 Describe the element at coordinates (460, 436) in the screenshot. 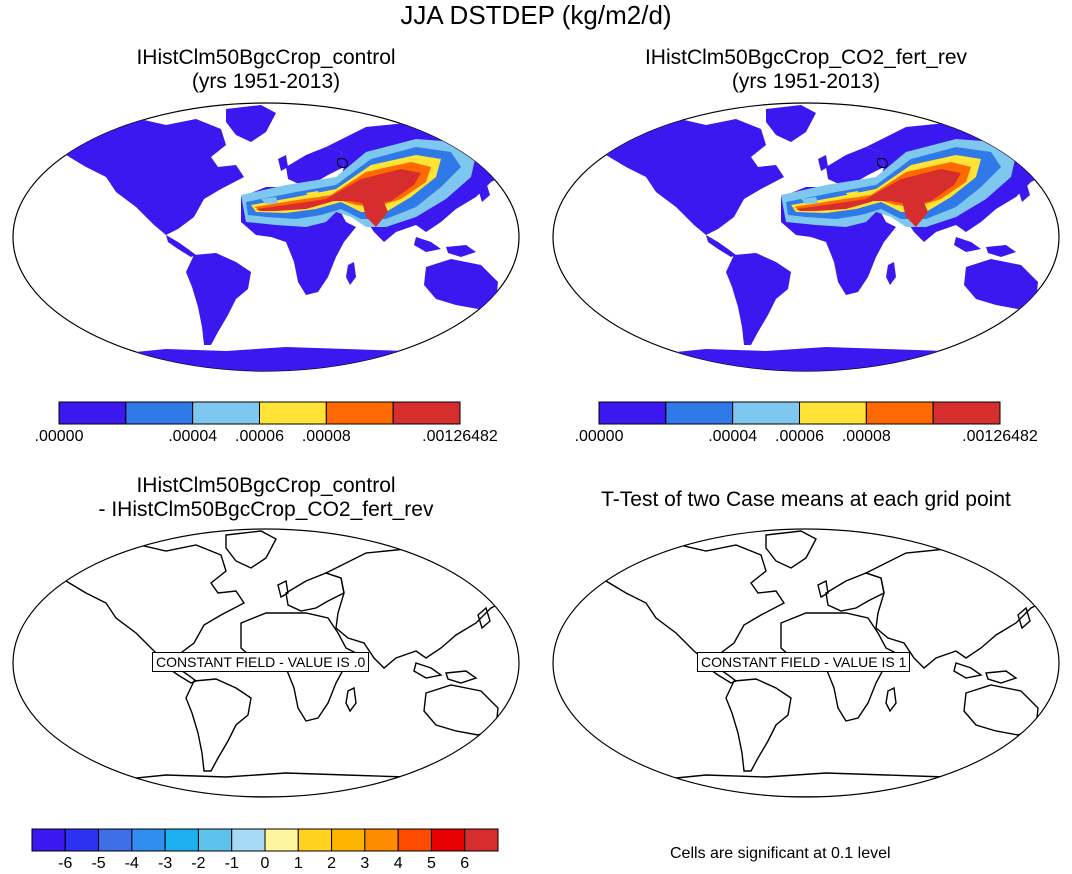

I see `colorbar-1-tick-label: .00126482` at that location.